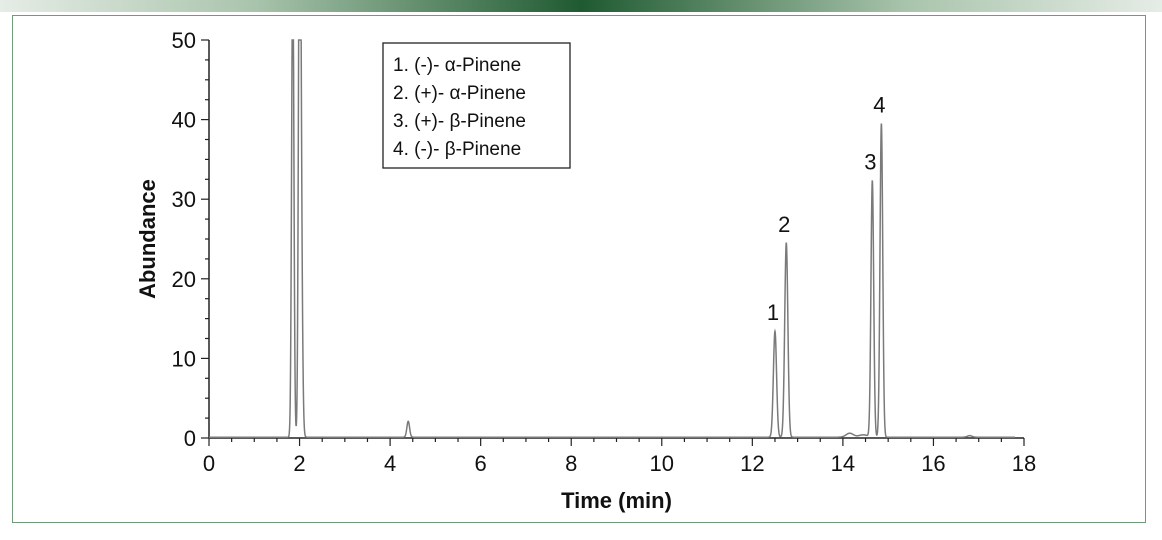 The width and height of the screenshot is (1162, 540). What do you see at coordinates (299, 463) in the screenshot?
I see `x-tick-label: 2` at bounding box center [299, 463].